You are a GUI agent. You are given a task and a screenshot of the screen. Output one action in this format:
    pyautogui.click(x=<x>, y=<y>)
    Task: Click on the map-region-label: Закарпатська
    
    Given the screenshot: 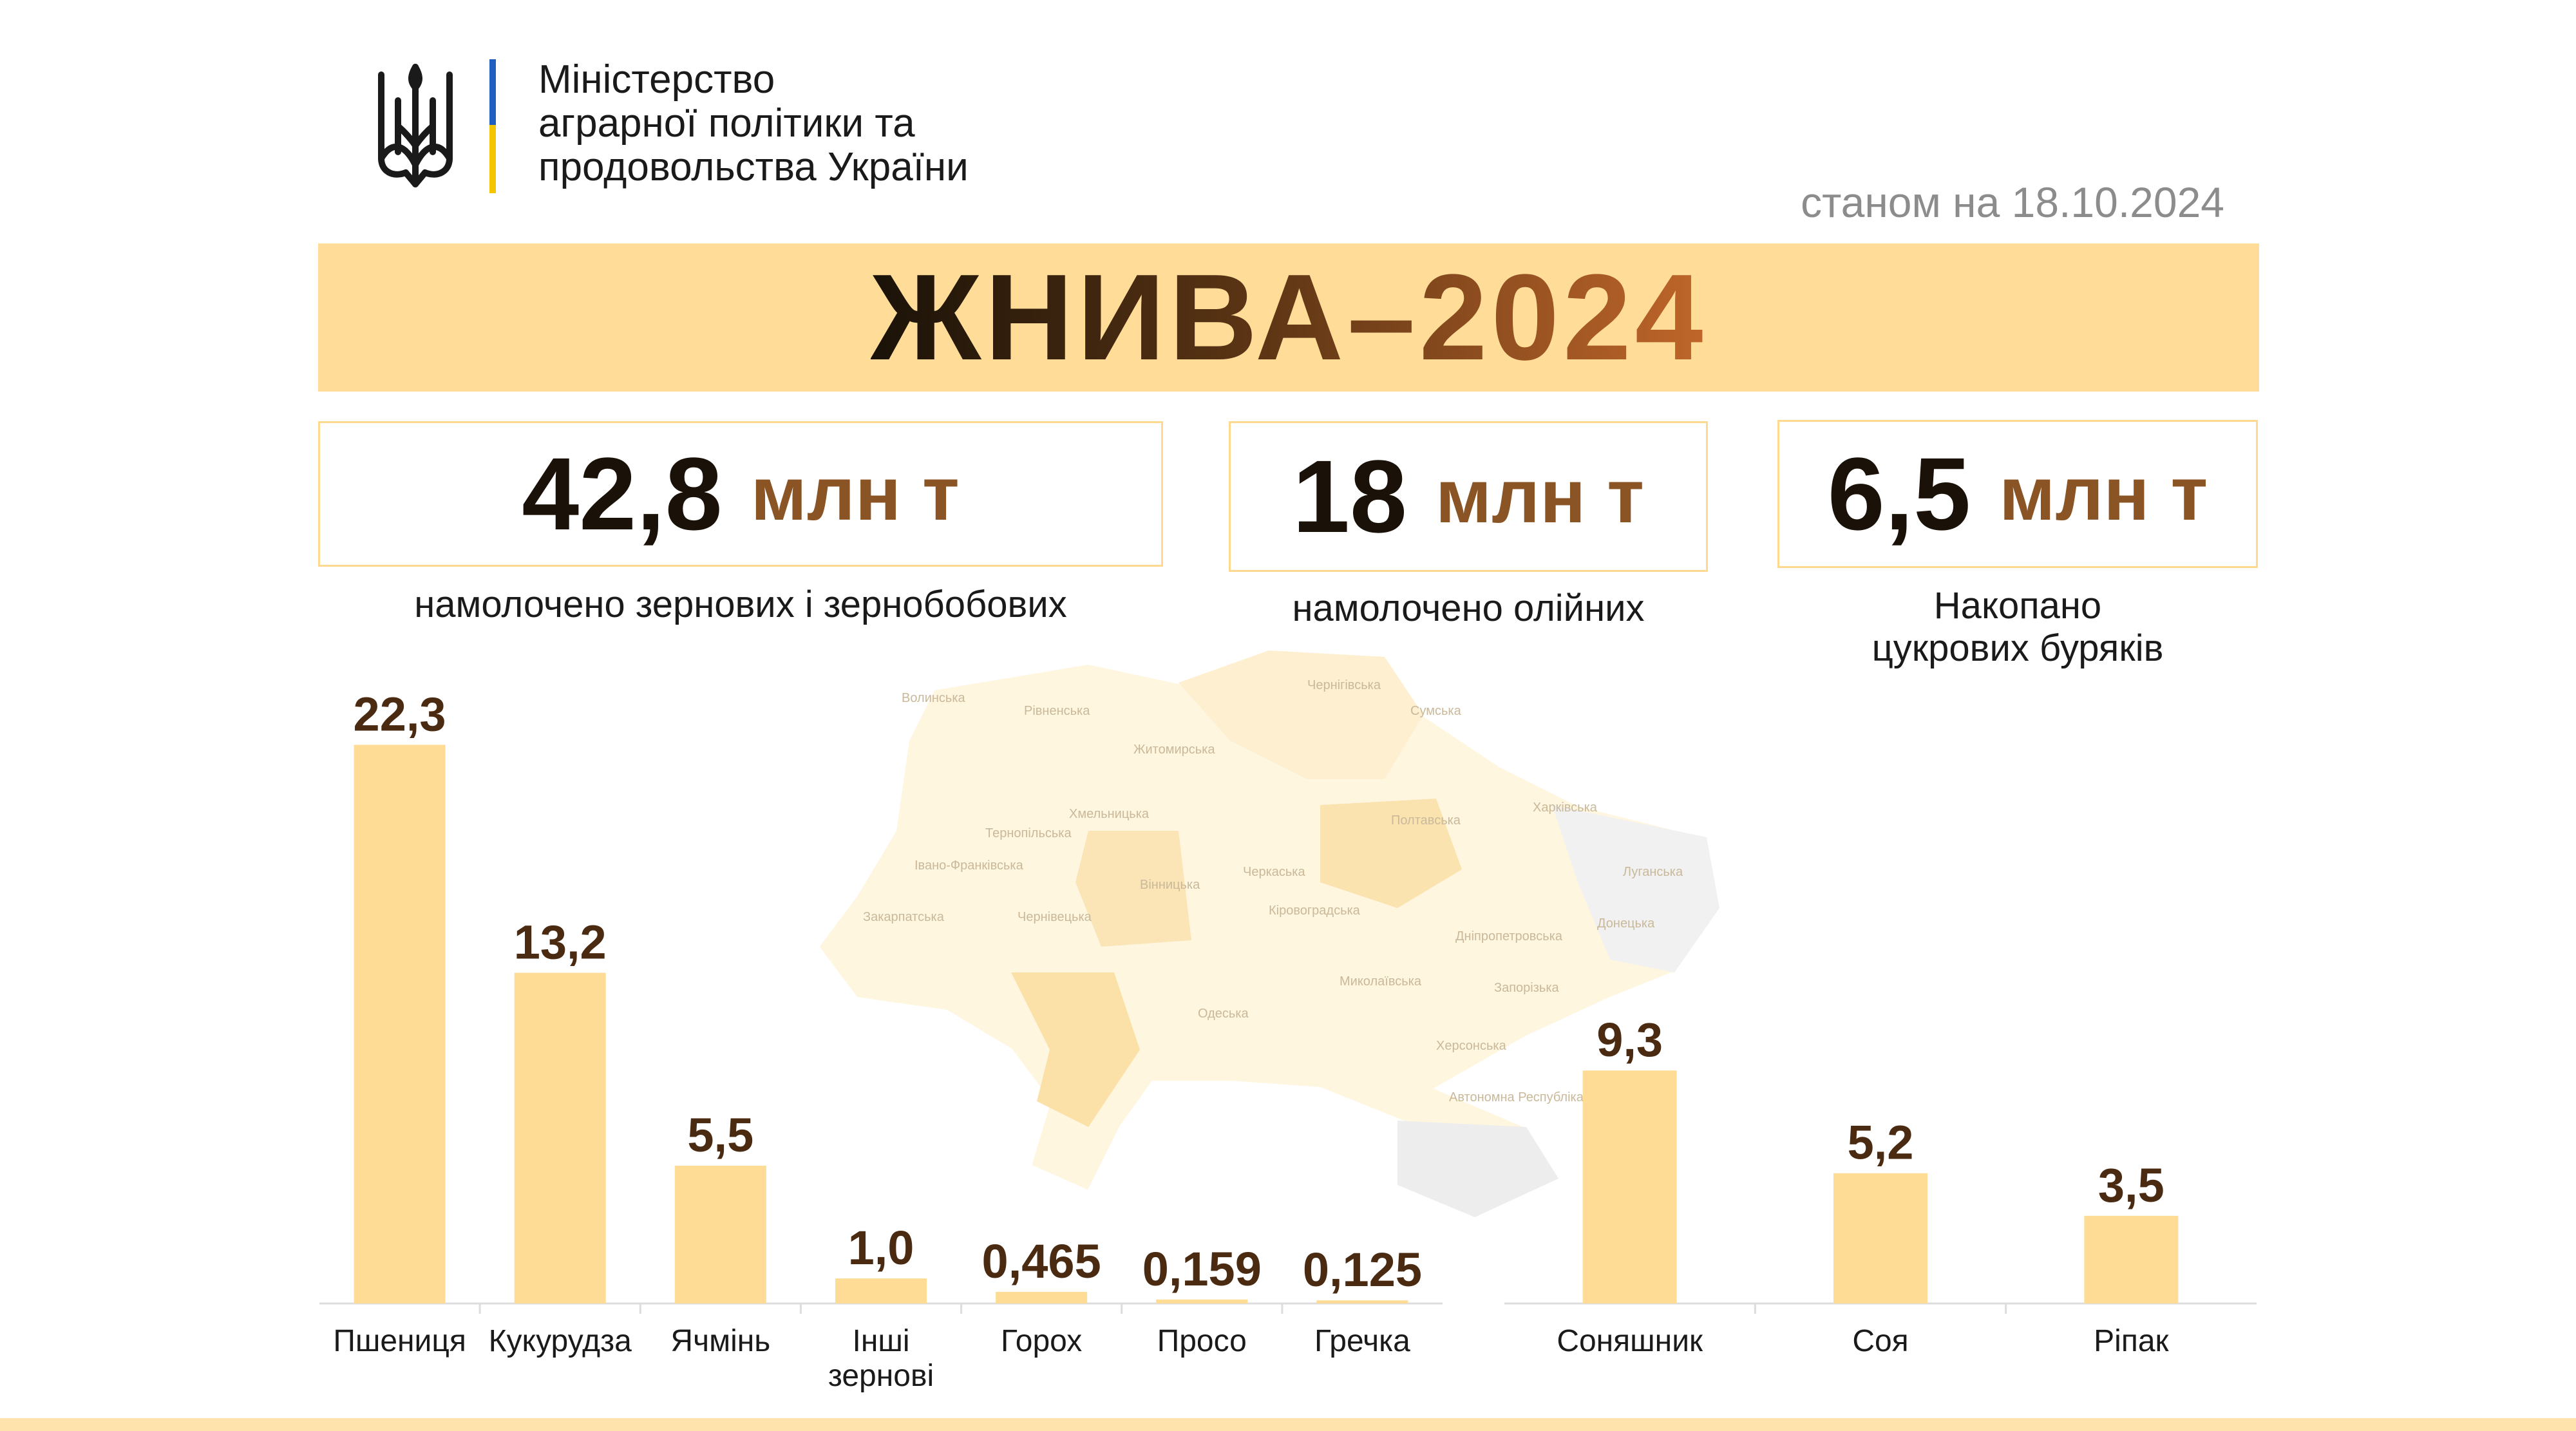 What is the action you would take?
    pyautogui.click(x=904, y=917)
    